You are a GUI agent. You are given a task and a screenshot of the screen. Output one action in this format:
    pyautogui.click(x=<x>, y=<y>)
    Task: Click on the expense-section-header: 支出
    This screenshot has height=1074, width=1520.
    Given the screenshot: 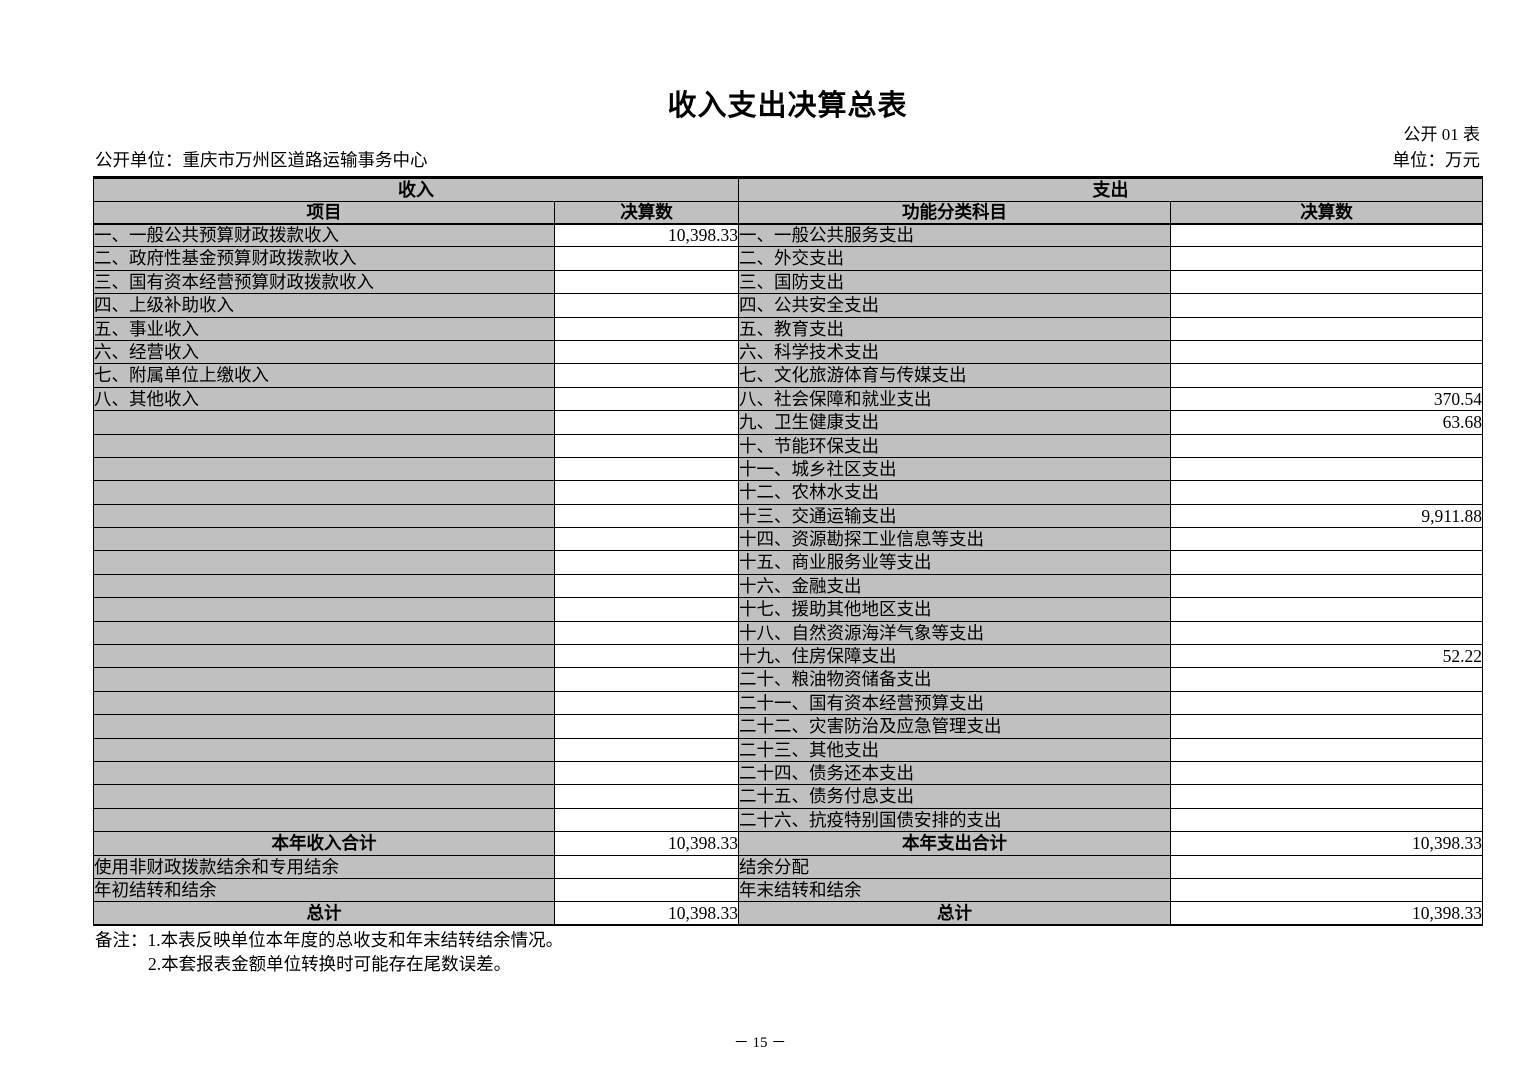 What is the action you would take?
    pyautogui.click(x=1110, y=189)
    